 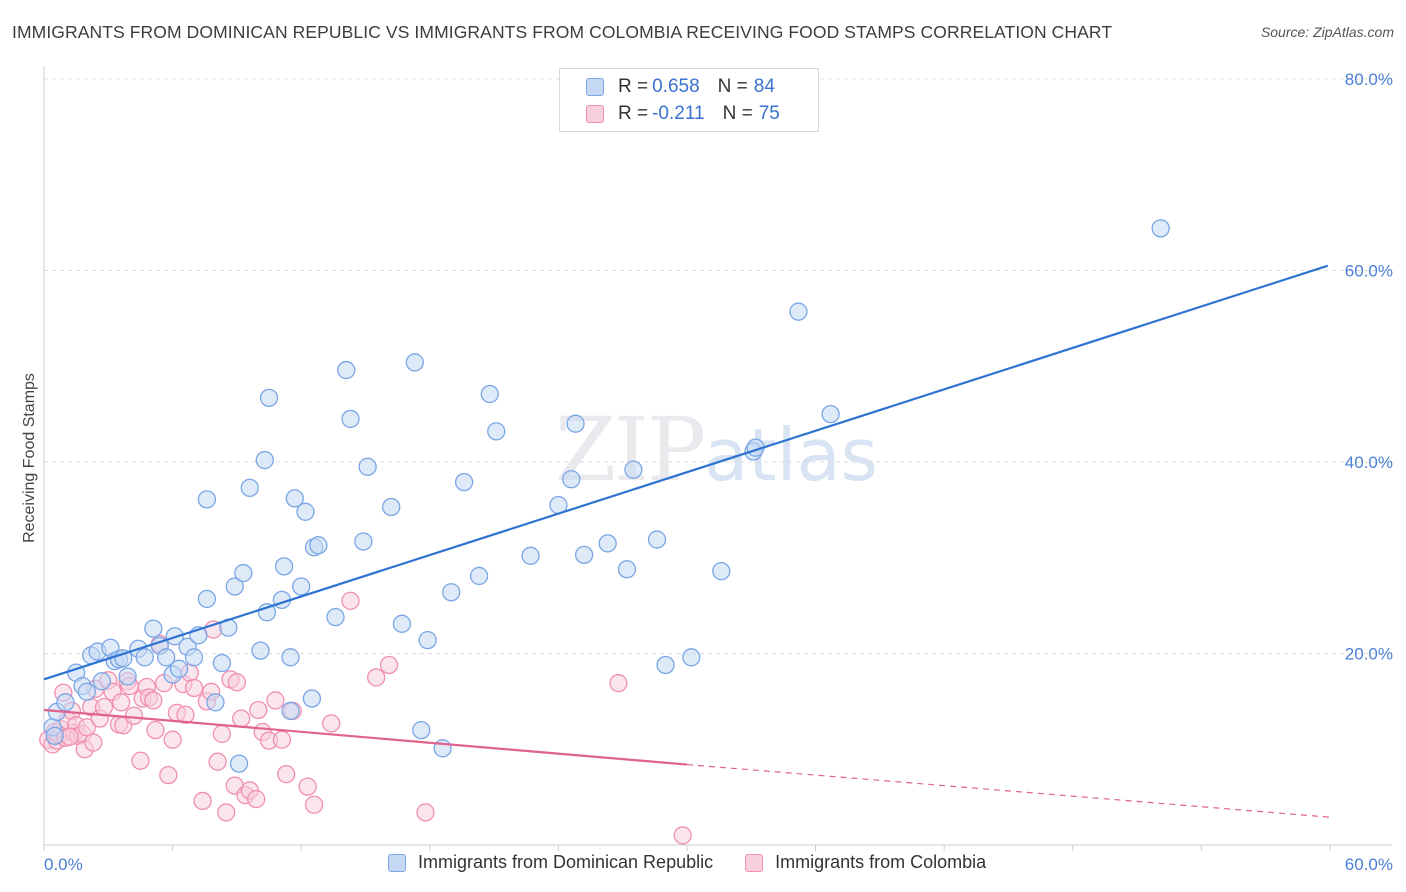 I want to click on trend-line-colombia, so click(x=365, y=737).